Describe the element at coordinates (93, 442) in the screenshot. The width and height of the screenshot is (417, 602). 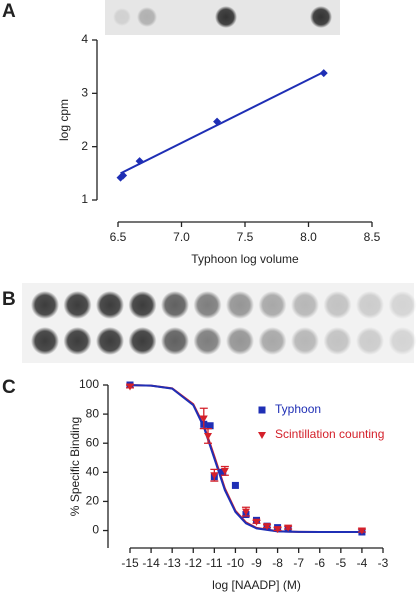
I see `y-tick-label: 60` at that location.